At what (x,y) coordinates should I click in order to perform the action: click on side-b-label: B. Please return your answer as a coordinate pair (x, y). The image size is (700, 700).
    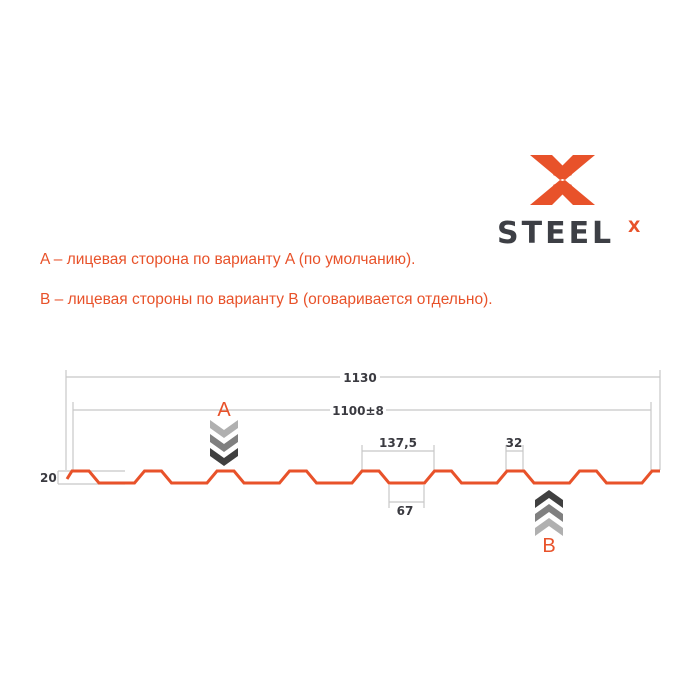
    Looking at the image, I should click on (548, 546).